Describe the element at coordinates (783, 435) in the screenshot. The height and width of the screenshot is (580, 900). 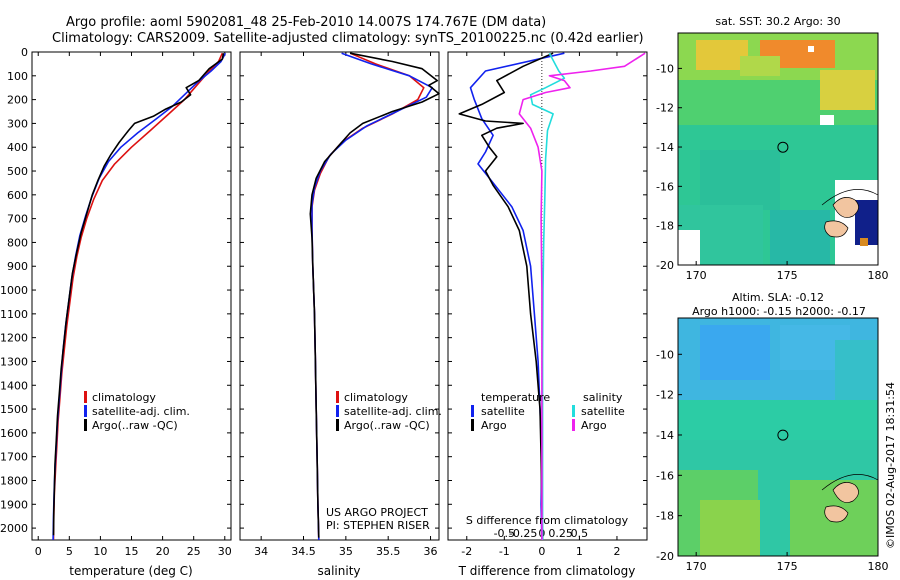
I see `argo-float-location-marker` at that location.